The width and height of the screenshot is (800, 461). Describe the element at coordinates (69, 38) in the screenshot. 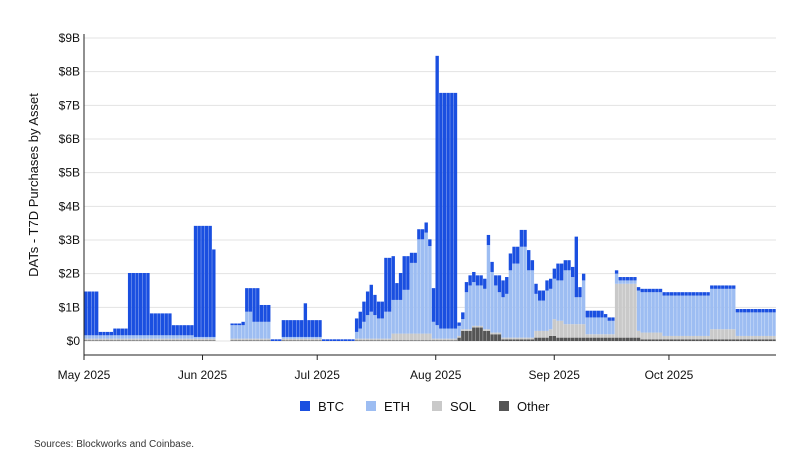

I see `y-tick-label: $9B` at that location.